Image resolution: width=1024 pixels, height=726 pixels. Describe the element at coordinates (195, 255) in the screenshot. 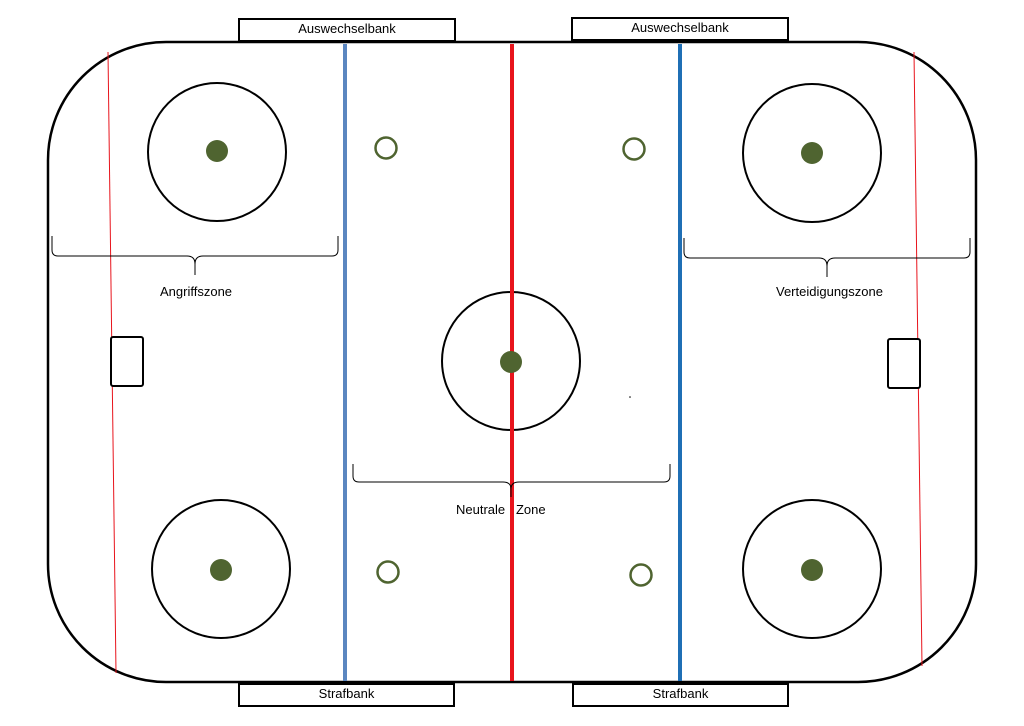

I see `brace-attack-zone` at that location.